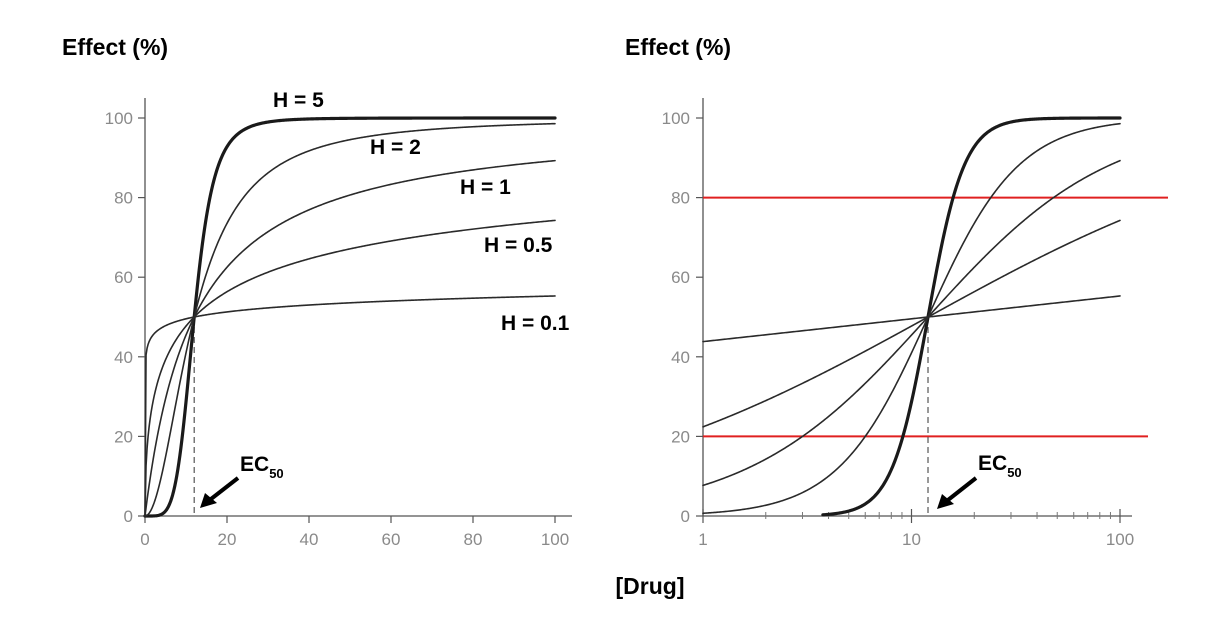  What do you see at coordinates (992, 463) in the screenshot?
I see `right-ec50-text: EC` at bounding box center [992, 463].